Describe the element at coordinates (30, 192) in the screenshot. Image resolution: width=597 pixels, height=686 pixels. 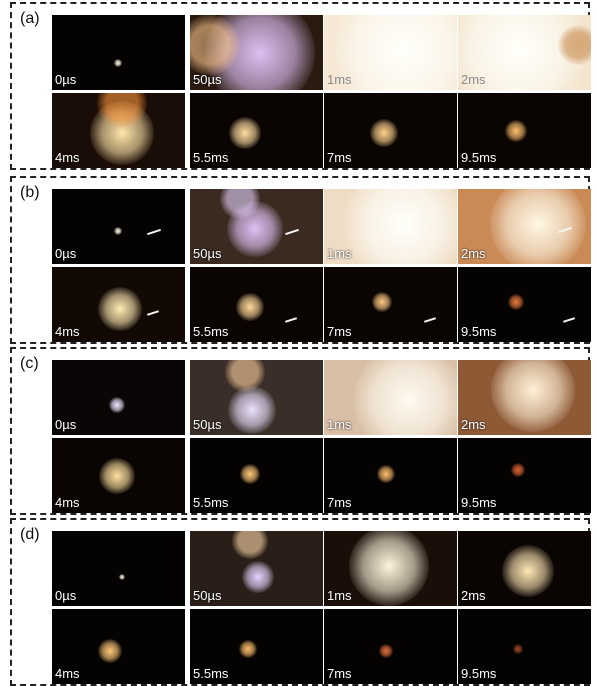
I see `panel-label: (b)` at that location.